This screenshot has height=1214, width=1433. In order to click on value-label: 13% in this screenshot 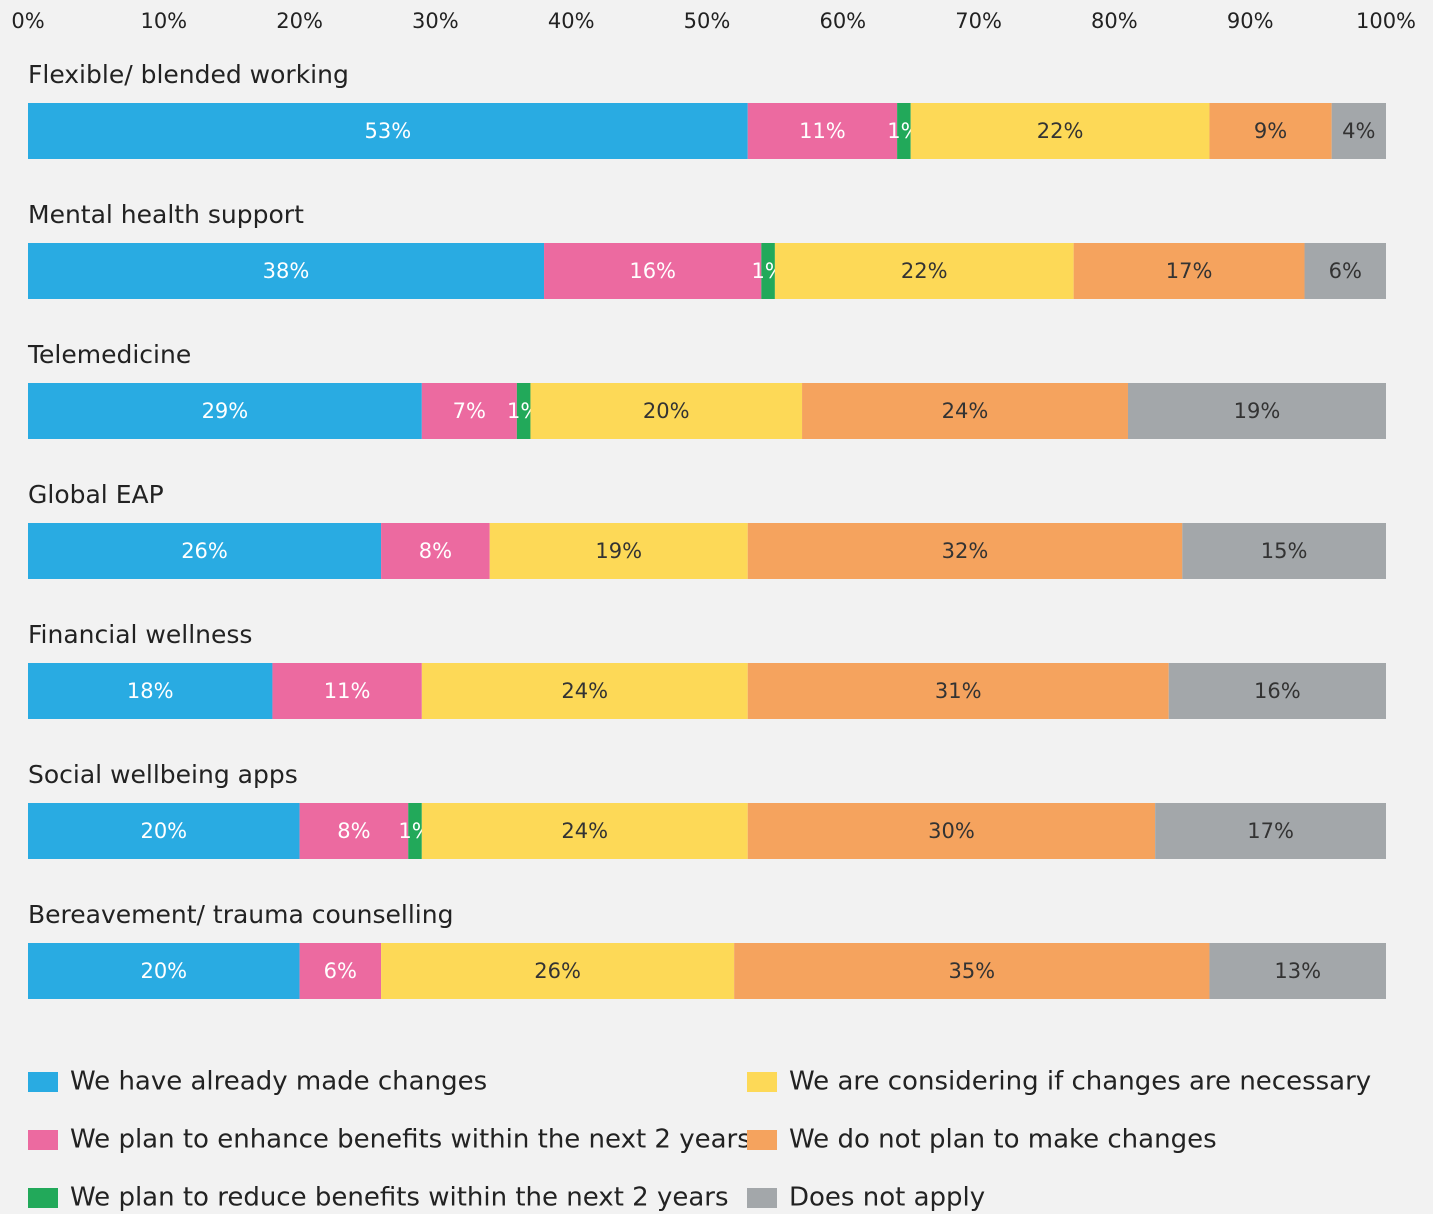, I will do `click(1297, 971)`.